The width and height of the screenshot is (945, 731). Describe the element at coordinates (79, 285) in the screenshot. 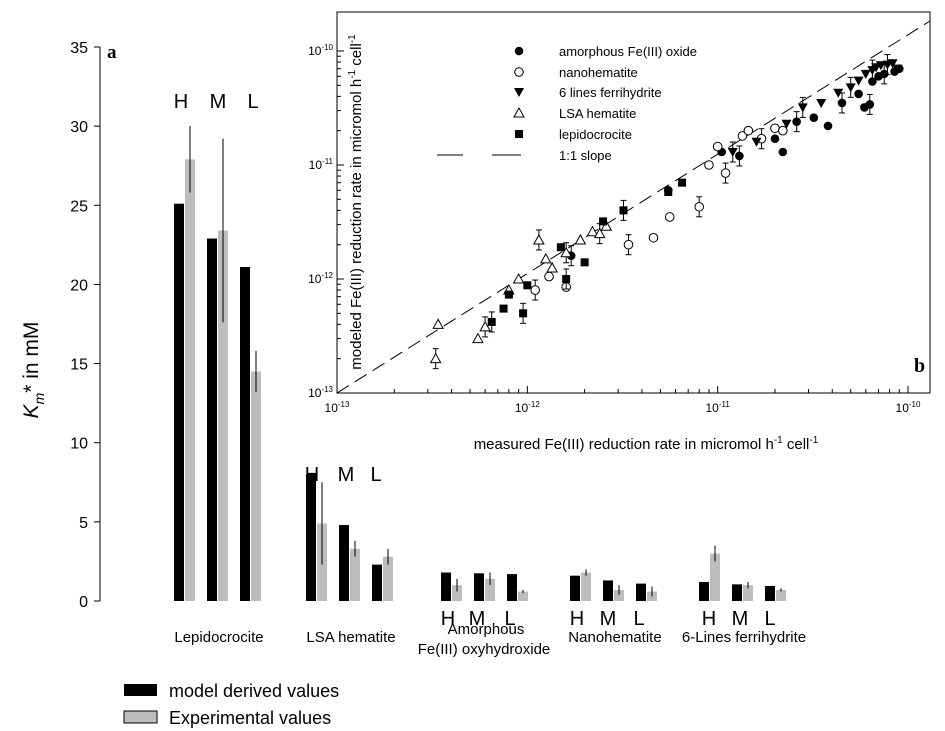

I see `y-tick-label: 20` at that location.